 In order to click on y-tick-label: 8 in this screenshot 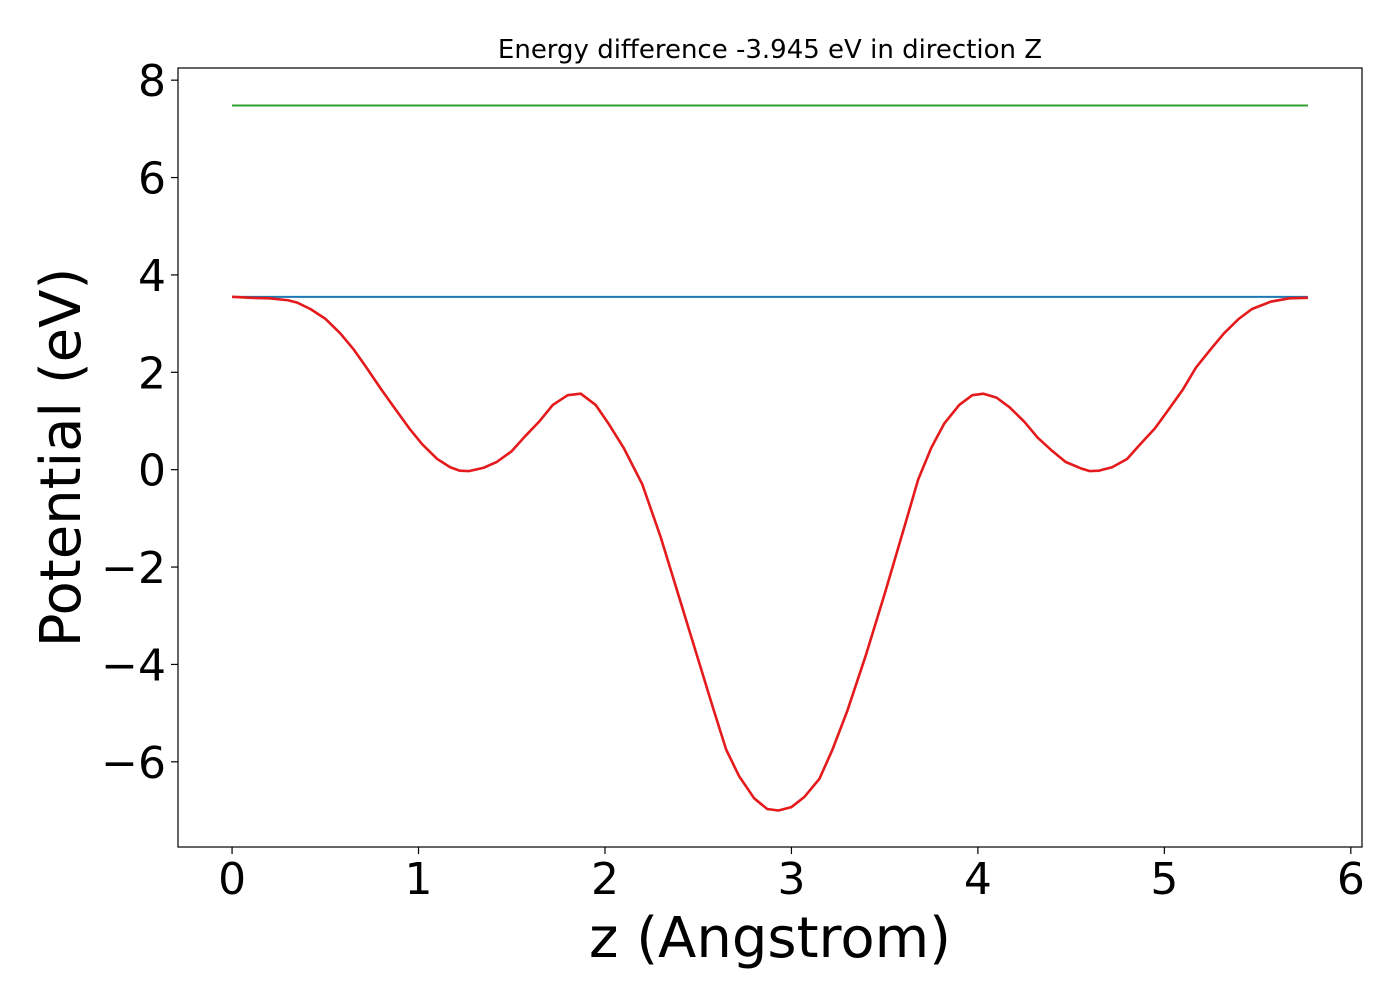, I will do `click(152, 81)`.